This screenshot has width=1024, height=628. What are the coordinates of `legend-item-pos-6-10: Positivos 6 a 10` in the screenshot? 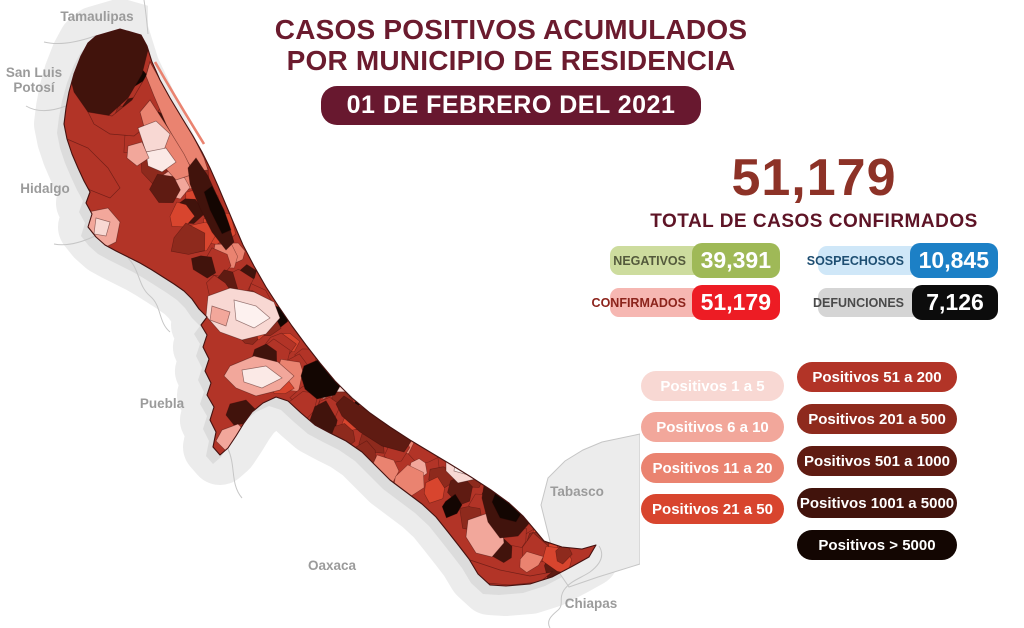 It's located at (712, 427).